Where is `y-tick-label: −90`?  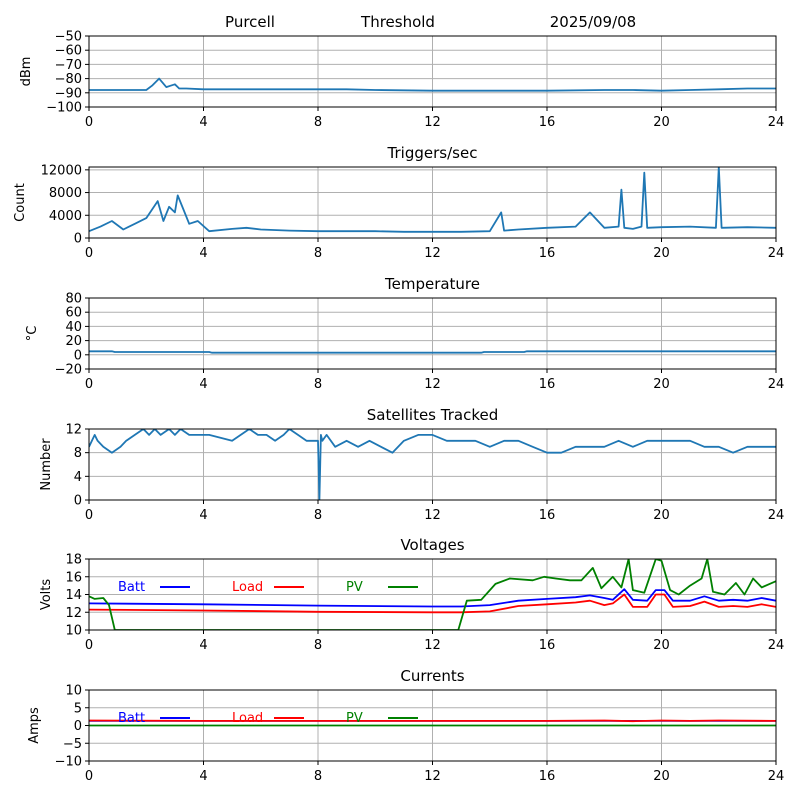 y-tick-label: −90 is located at coordinates (68, 93).